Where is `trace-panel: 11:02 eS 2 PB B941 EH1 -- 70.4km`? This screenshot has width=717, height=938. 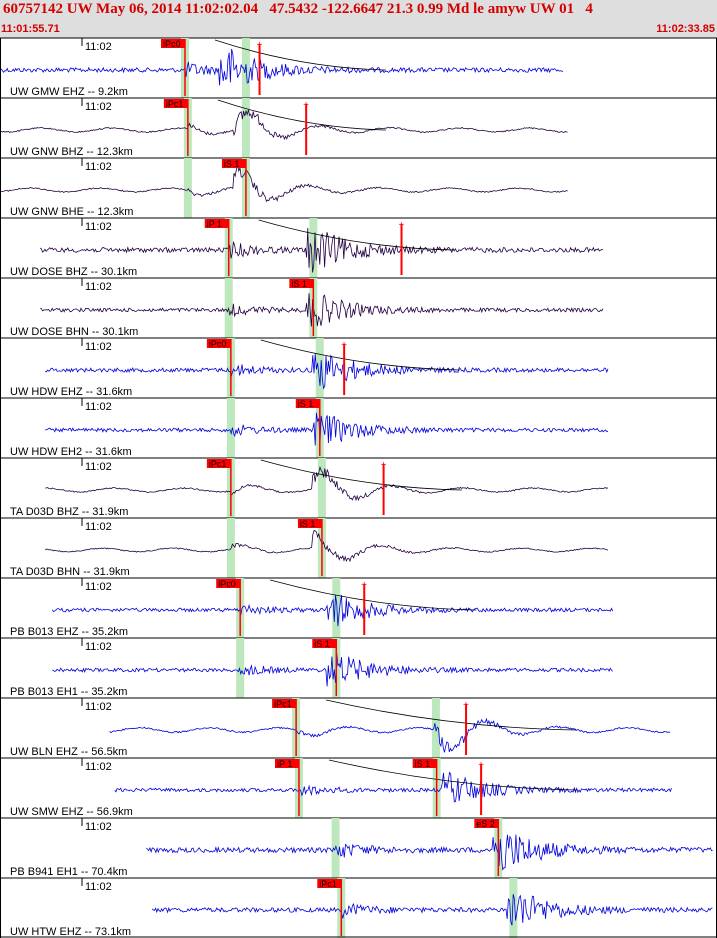
trace-panel: 11:02 eS 2 PB B941 EH1 -- 70.4km is located at coordinates (358, 847).